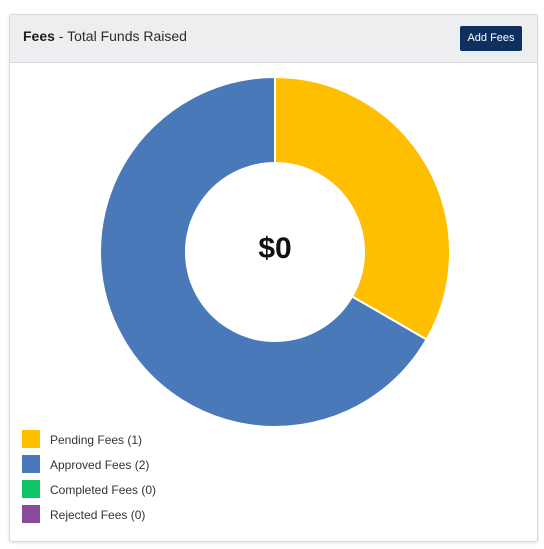 This screenshot has width=544, height=549. What do you see at coordinates (273, 39) in the screenshot?
I see `card-header: Fees - Total Funds Raised Add Fees` at bounding box center [273, 39].